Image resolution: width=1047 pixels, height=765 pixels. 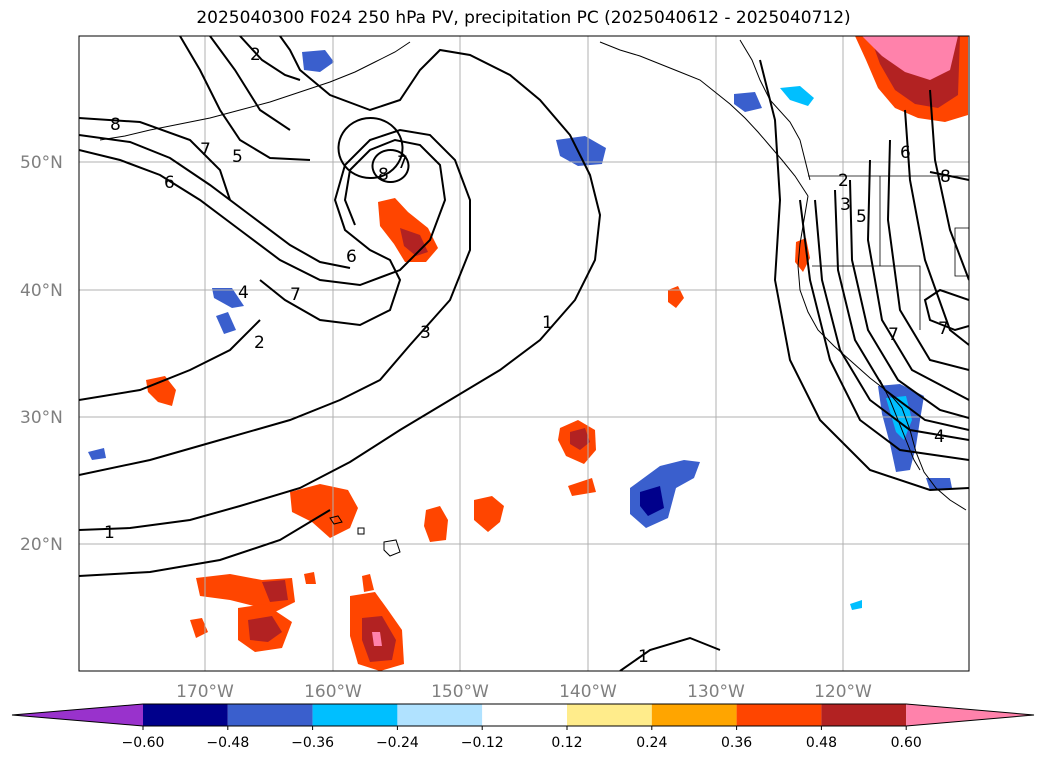 What do you see at coordinates (41, 291) in the screenshot?
I see `lat-label-40n: 40°N` at bounding box center [41, 291].